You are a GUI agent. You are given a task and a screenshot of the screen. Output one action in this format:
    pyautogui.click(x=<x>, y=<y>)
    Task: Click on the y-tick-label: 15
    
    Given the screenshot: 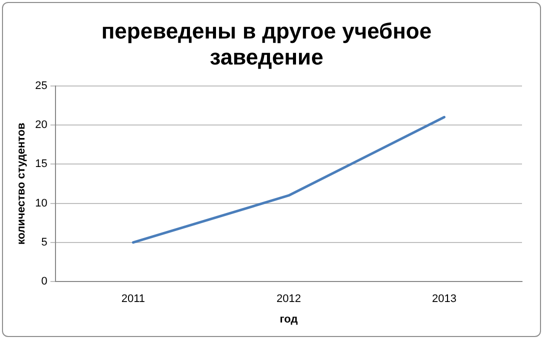 What is the action you would take?
    pyautogui.click(x=41, y=164)
    